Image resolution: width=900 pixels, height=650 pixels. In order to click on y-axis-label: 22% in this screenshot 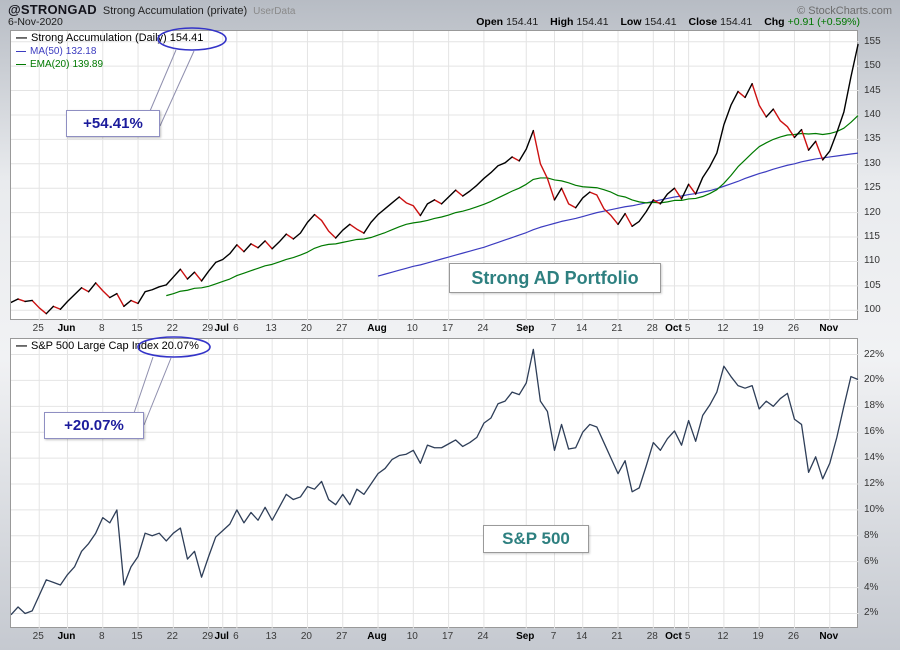, I will do `click(874, 354)`.